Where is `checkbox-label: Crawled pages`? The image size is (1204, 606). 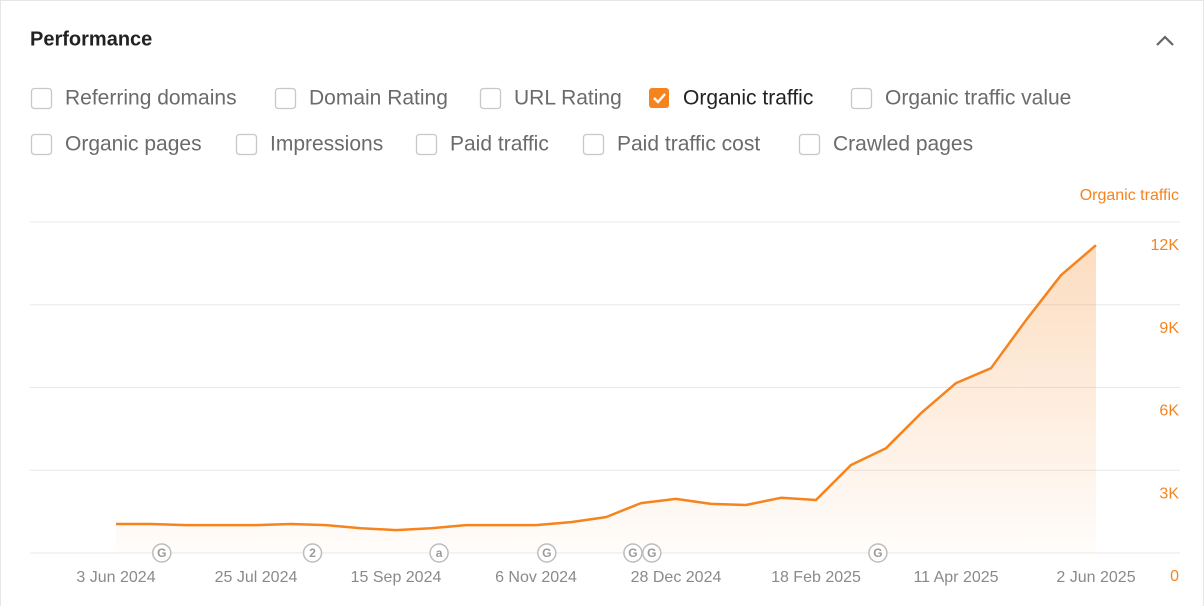 checkbox-label: Crawled pages is located at coordinates (903, 144).